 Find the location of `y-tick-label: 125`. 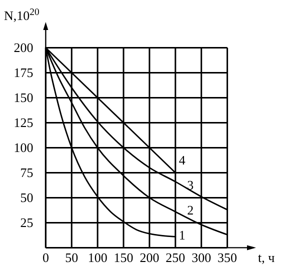

y-tick-label: 125 is located at coordinates (24, 122).